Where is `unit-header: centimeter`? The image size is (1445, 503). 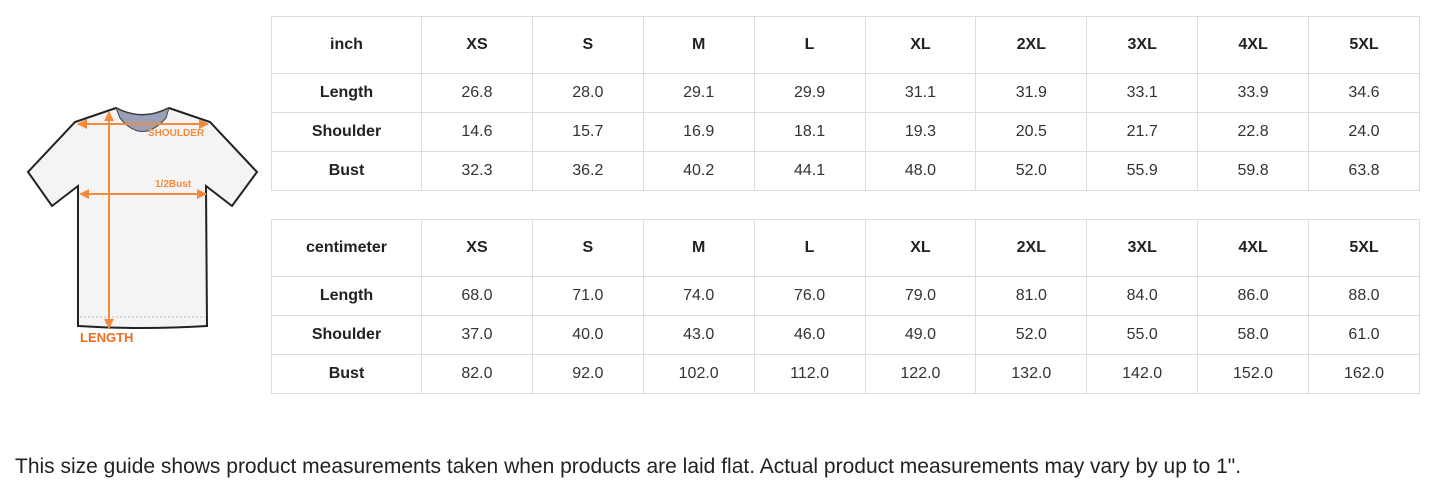 unit-header: centimeter is located at coordinates (346, 248).